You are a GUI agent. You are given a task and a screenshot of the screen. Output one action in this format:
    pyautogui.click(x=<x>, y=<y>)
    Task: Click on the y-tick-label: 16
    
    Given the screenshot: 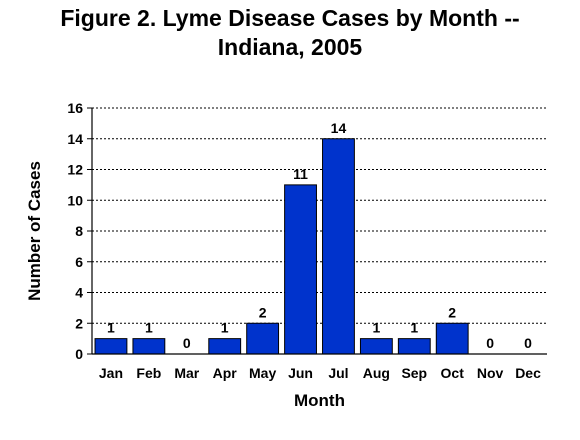 What is the action you would take?
    pyautogui.click(x=75, y=108)
    